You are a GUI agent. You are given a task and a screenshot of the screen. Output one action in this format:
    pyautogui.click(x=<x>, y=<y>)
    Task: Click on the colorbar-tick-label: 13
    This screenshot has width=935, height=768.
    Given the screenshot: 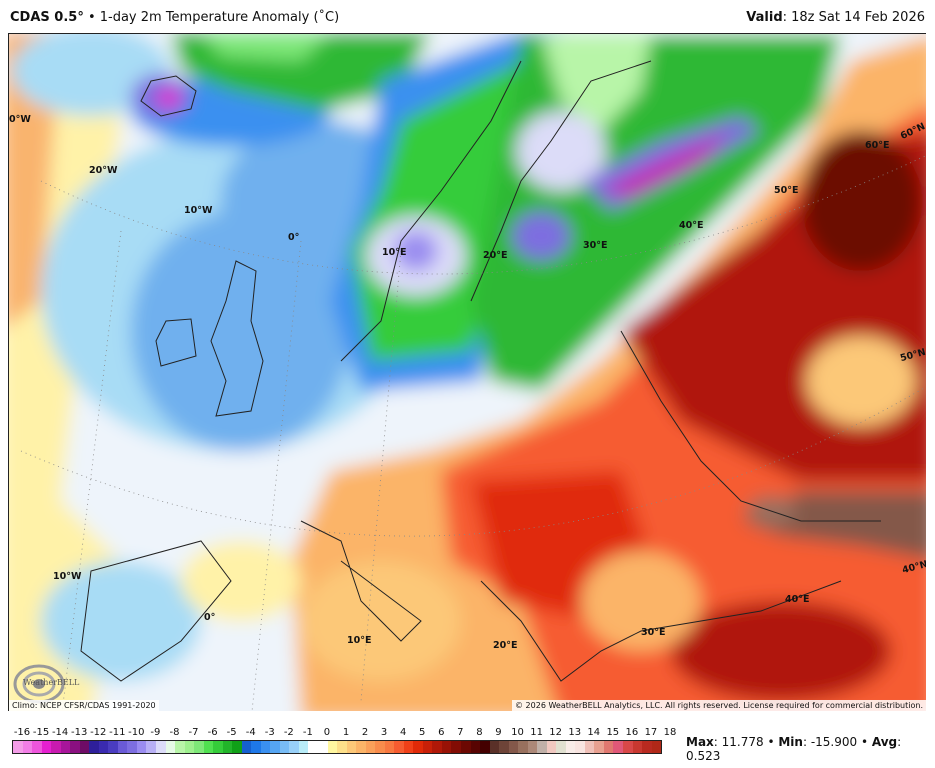 What is the action you would take?
    pyautogui.click(x=575, y=732)
    